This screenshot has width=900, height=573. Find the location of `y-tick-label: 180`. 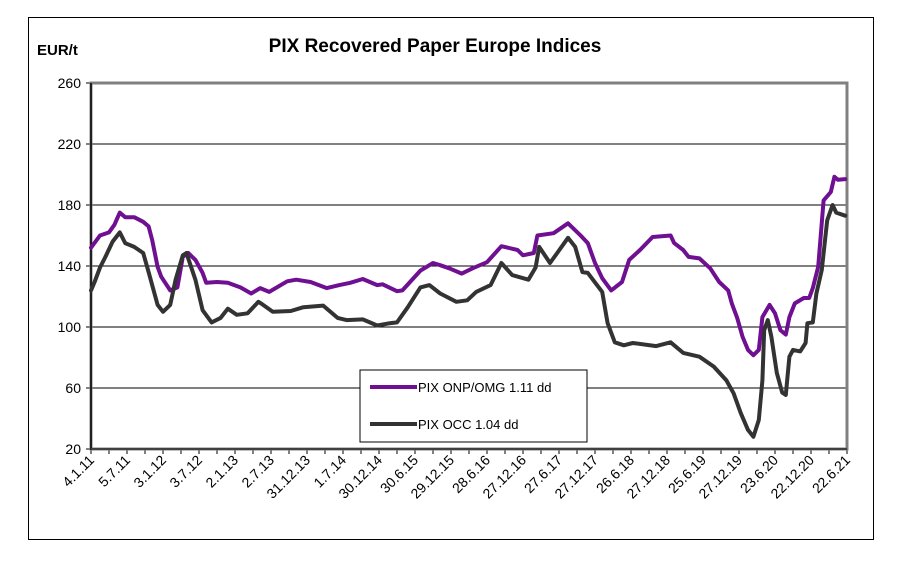

y-tick-label: 180 is located at coordinates (70, 205).